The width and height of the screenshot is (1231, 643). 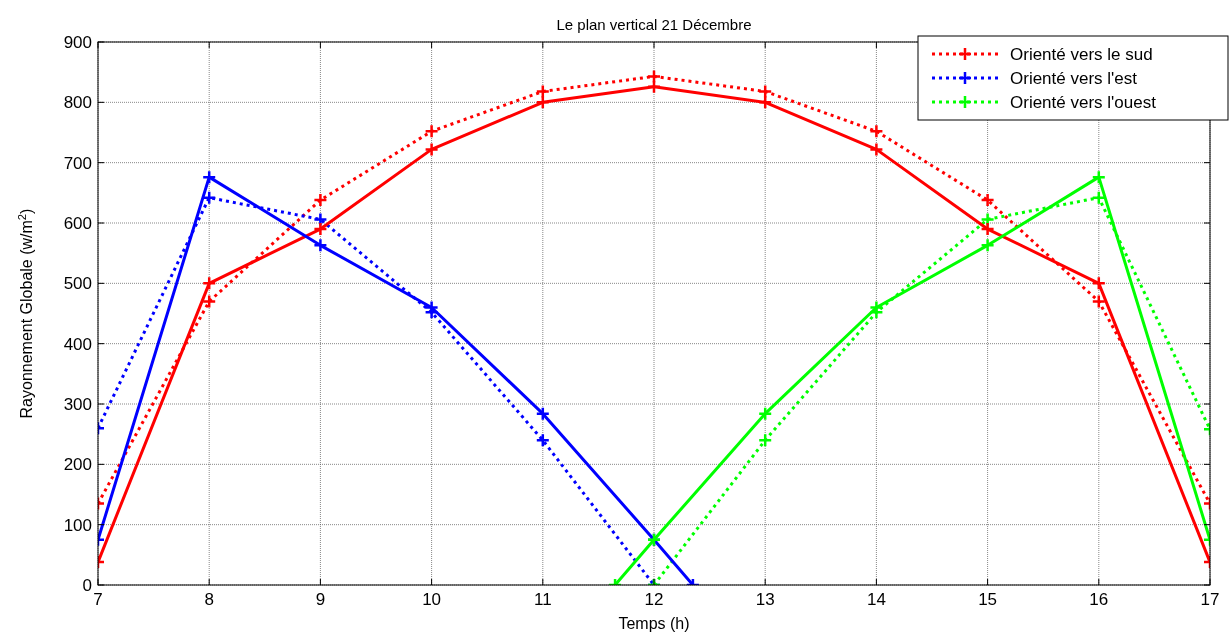 What do you see at coordinates (876, 599) in the screenshot?
I see `x-tick-label: 14` at bounding box center [876, 599].